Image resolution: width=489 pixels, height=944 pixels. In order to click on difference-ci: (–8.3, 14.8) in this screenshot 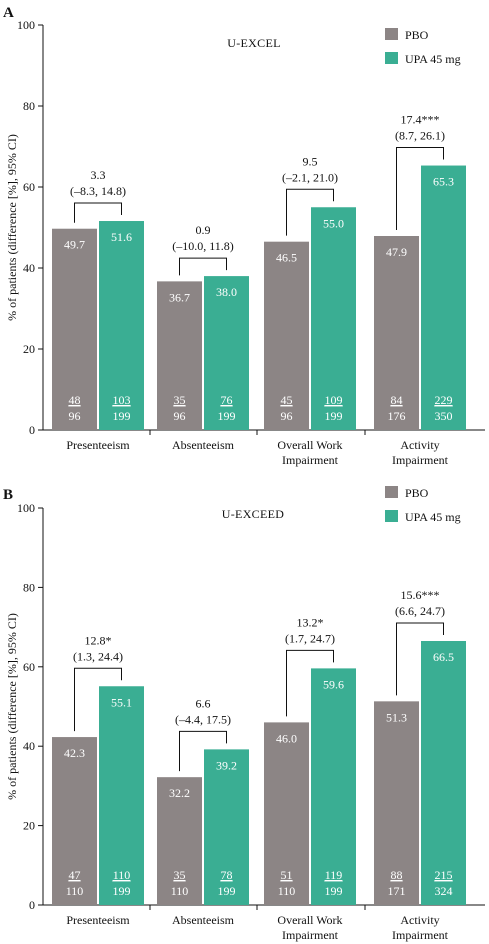, I will do `click(98, 191)`.